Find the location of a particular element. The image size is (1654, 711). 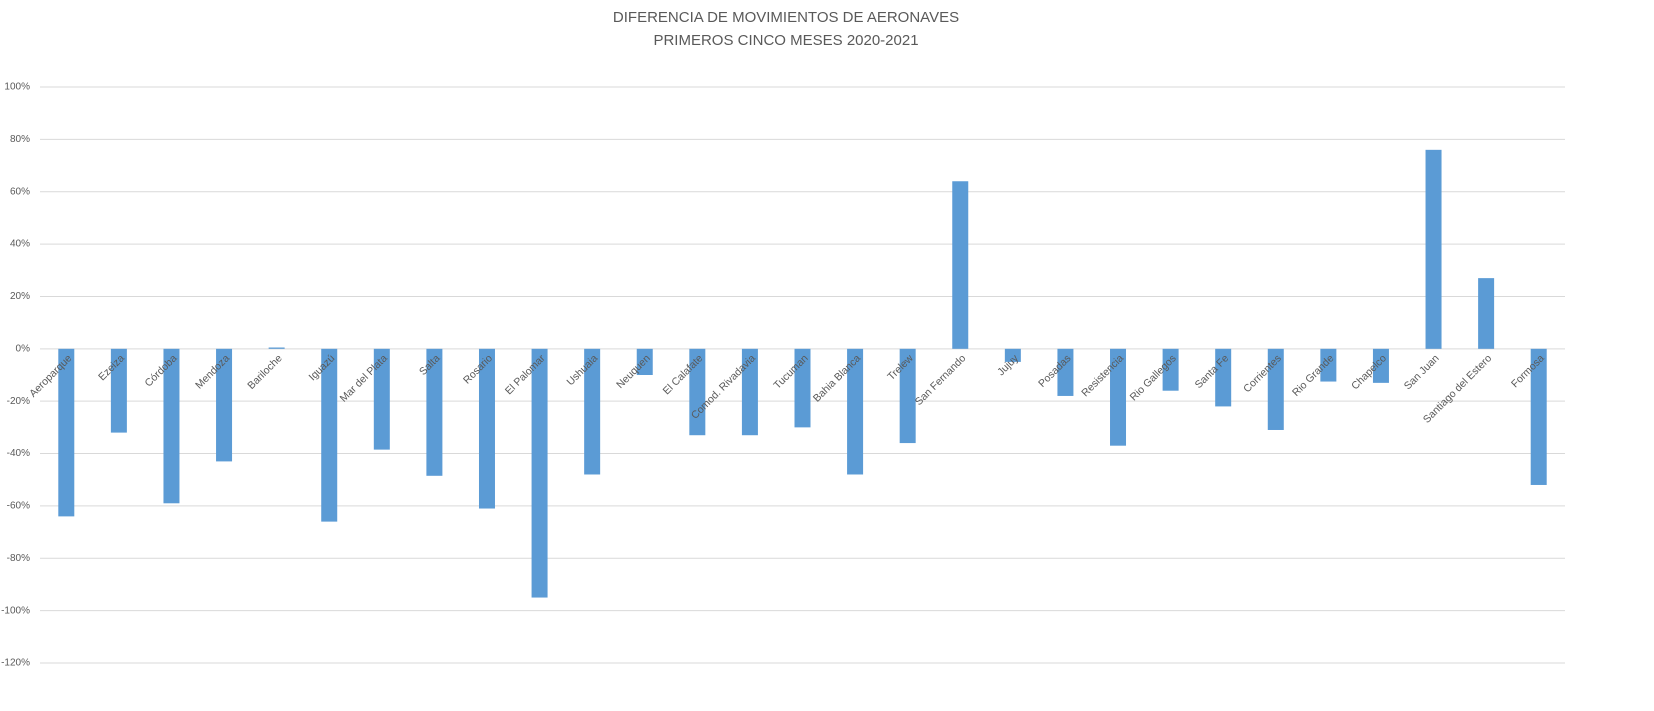

y-tick-label: 60% is located at coordinates (20, 191).